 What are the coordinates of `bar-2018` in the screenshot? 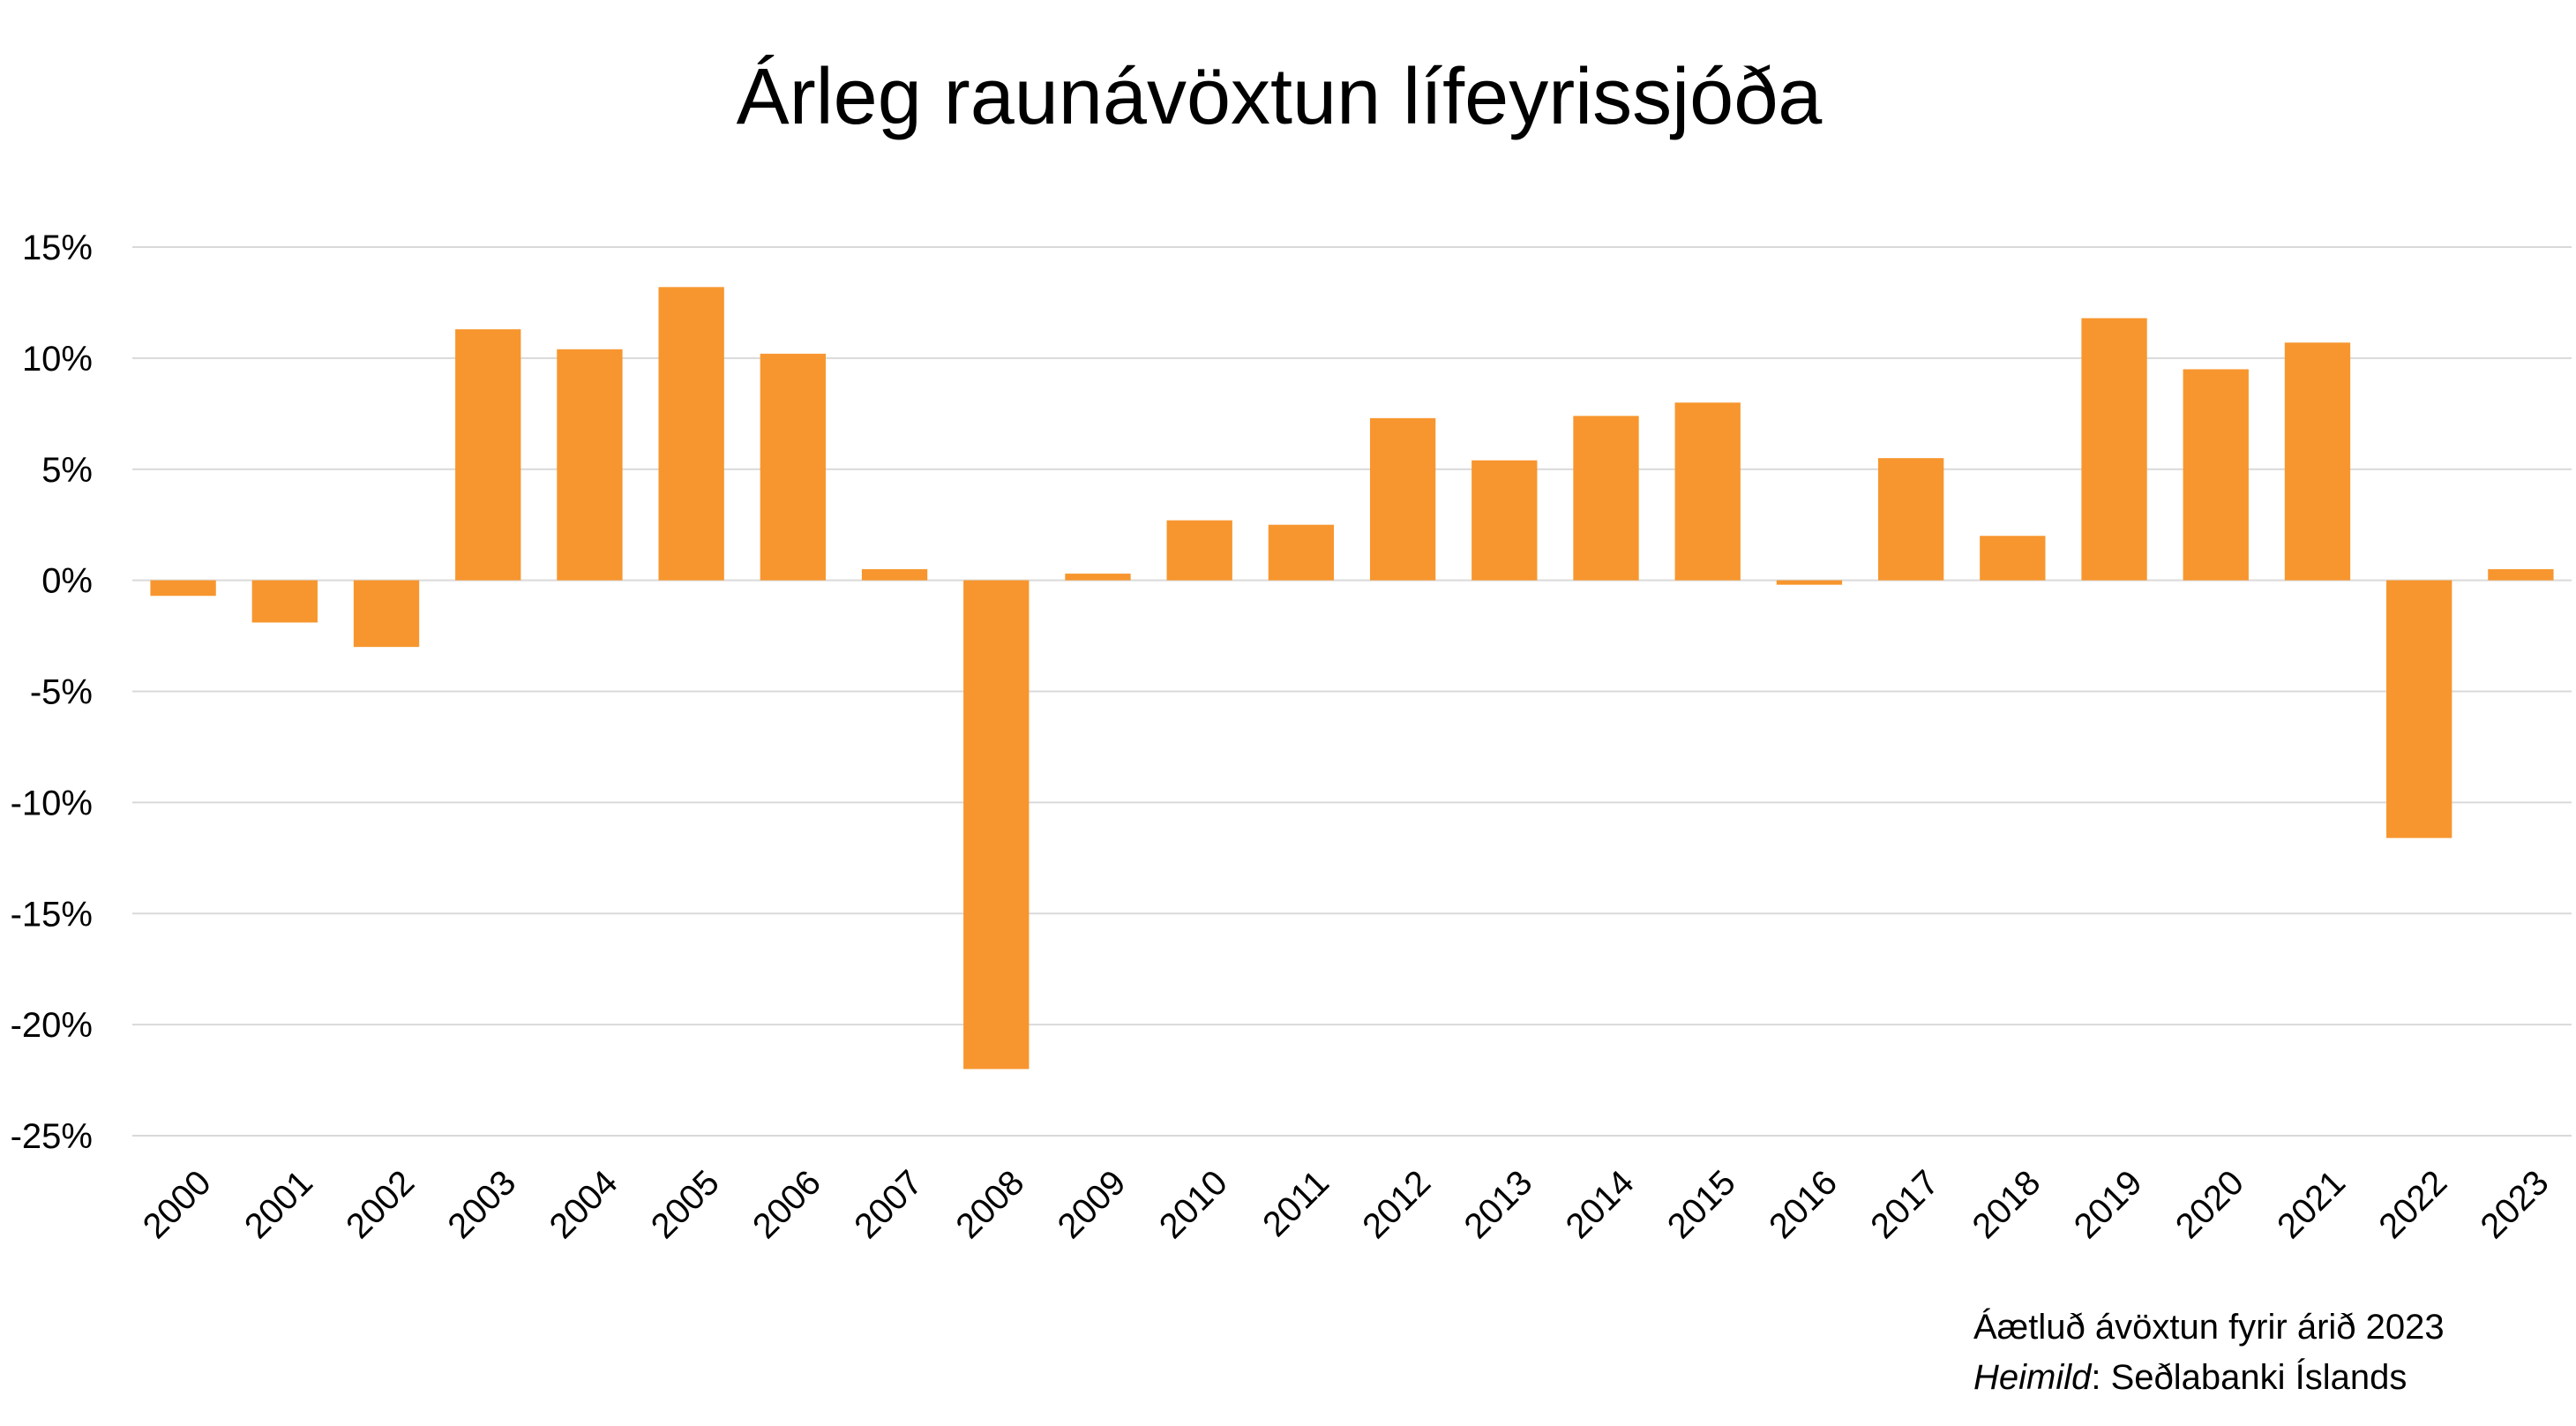 It's located at (2013, 558).